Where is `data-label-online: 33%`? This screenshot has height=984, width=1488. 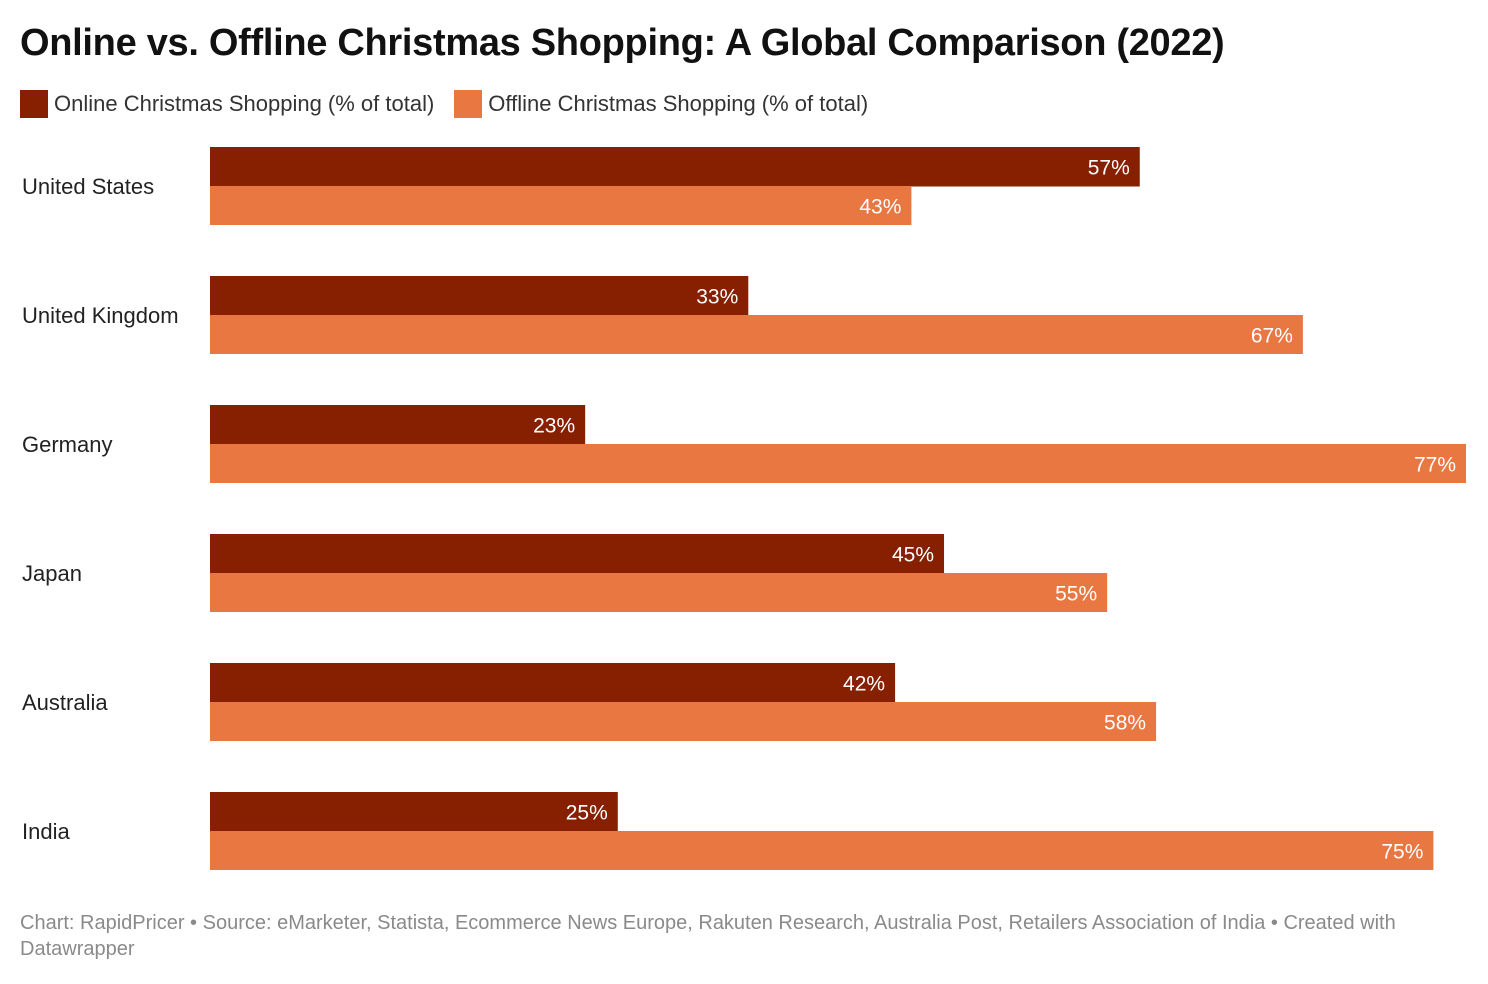 data-label-online: 33% is located at coordinates (717, 297).